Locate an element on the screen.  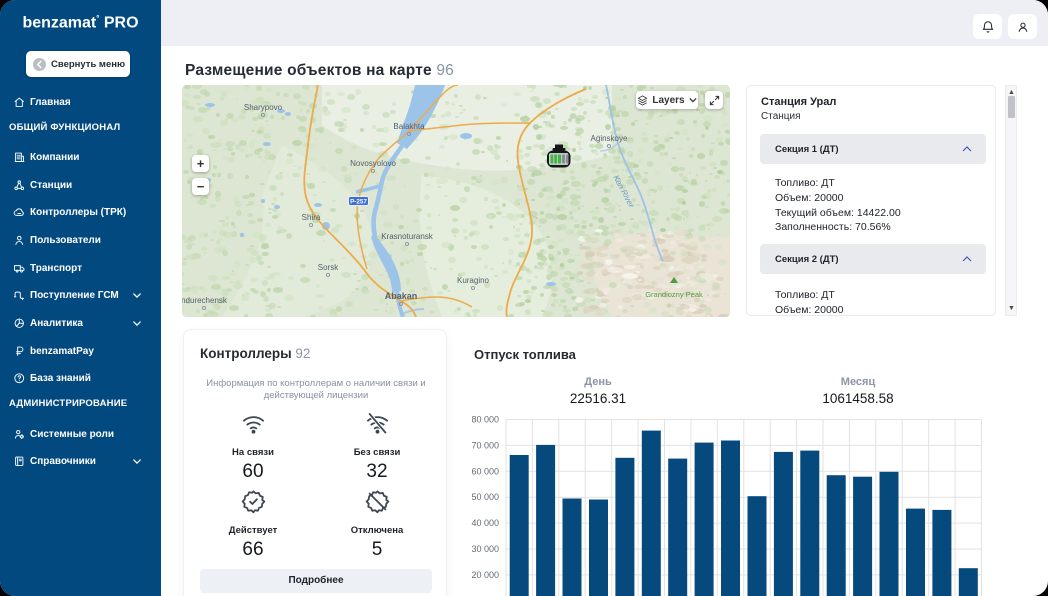
svg-text: Krasnoturansk is located at coordinates (407, 236).